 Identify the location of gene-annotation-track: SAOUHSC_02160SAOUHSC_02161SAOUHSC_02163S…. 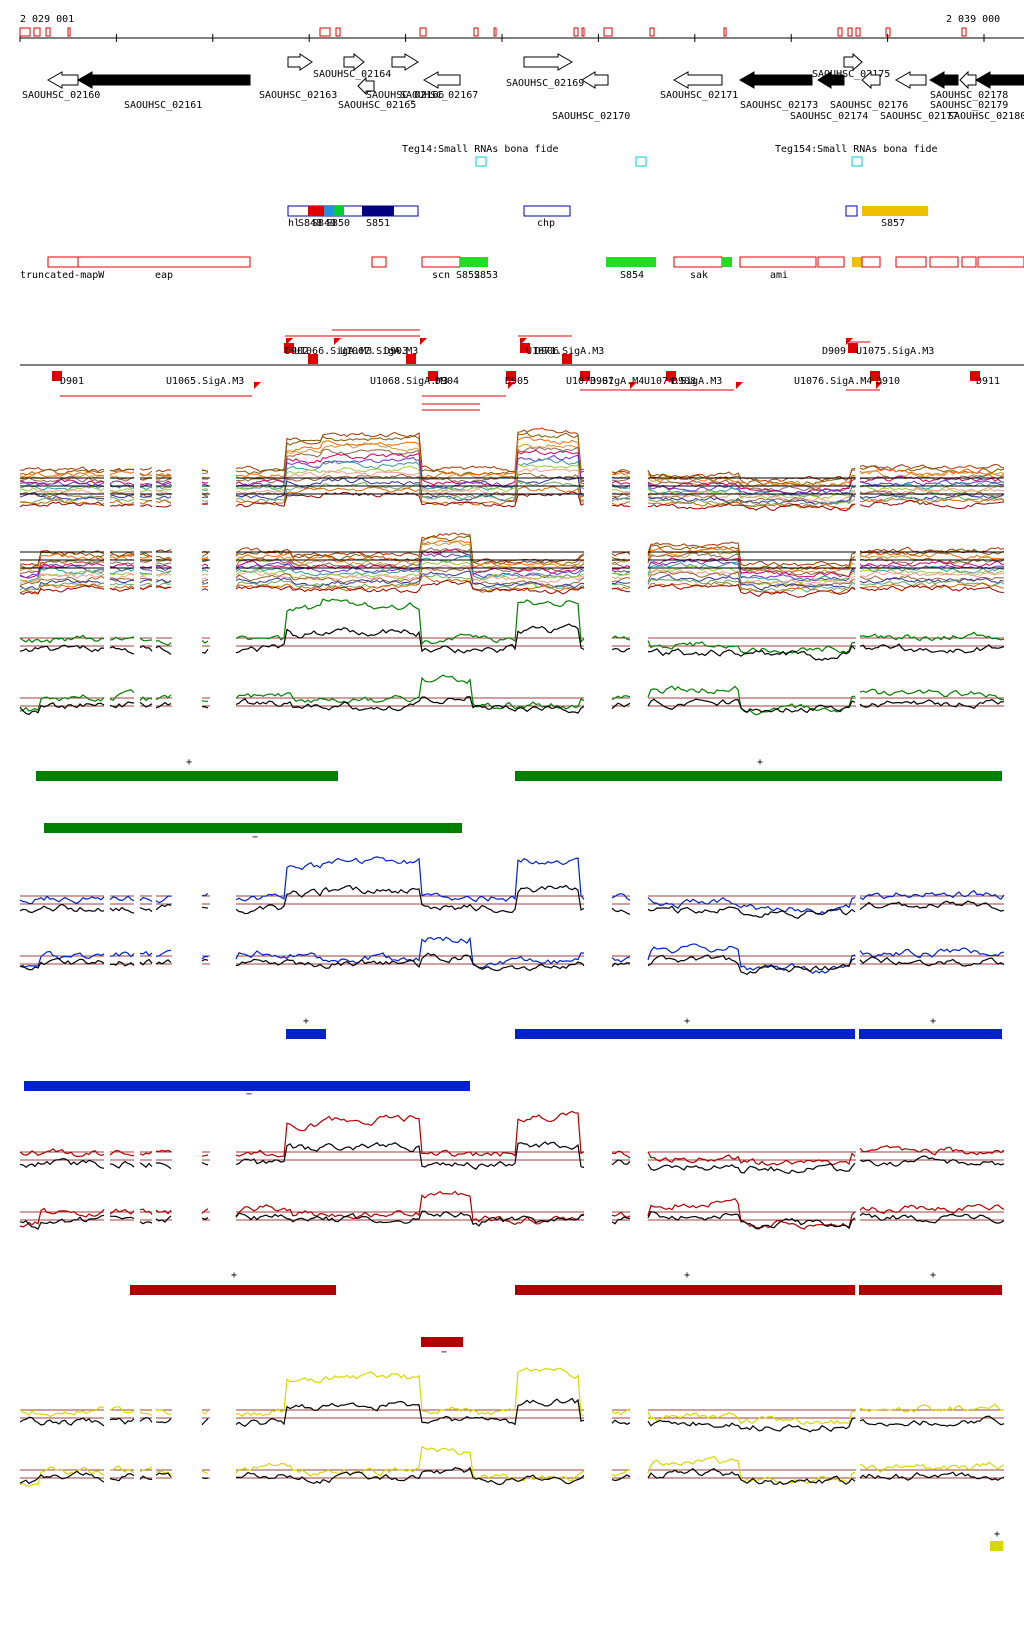
(523, 87).